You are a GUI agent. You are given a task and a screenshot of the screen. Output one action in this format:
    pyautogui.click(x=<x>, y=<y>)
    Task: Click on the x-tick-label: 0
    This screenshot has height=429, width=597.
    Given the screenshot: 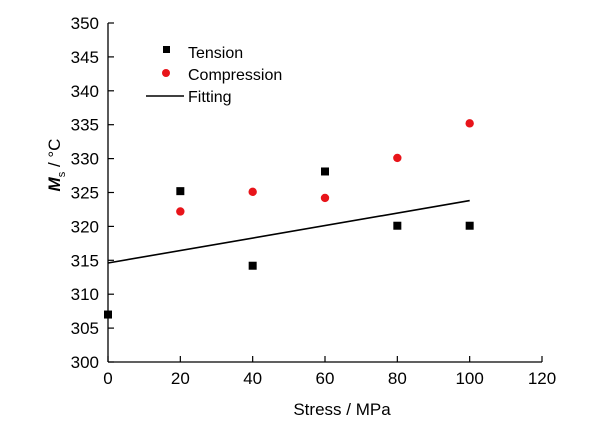 What is the action you would take?
    pyautogui.click(x=107, y=378)
    